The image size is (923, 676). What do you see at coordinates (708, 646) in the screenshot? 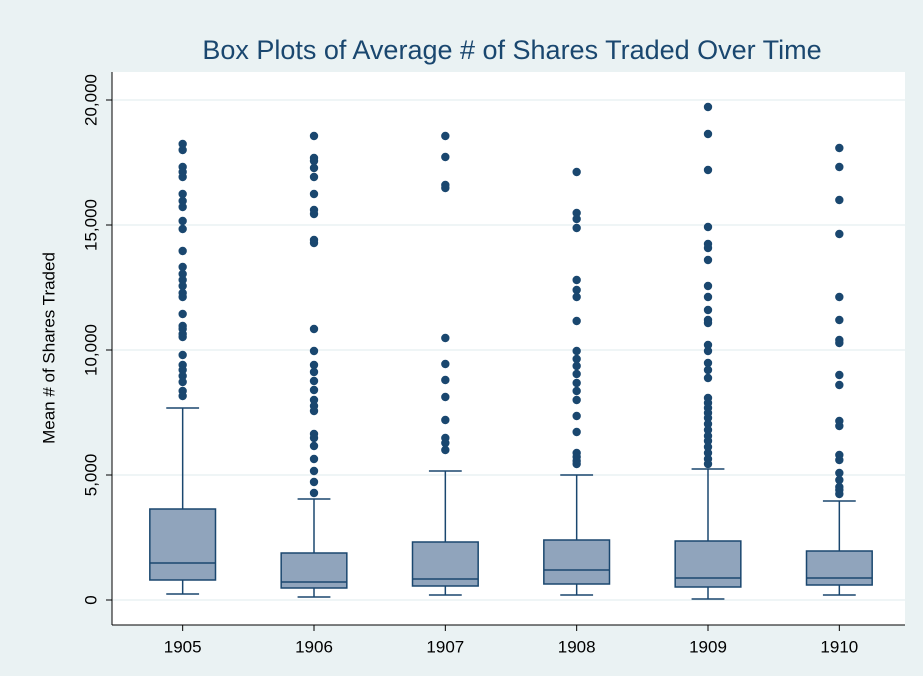
I see `x-tick-label: 1909` at bounding box center [708, 646].